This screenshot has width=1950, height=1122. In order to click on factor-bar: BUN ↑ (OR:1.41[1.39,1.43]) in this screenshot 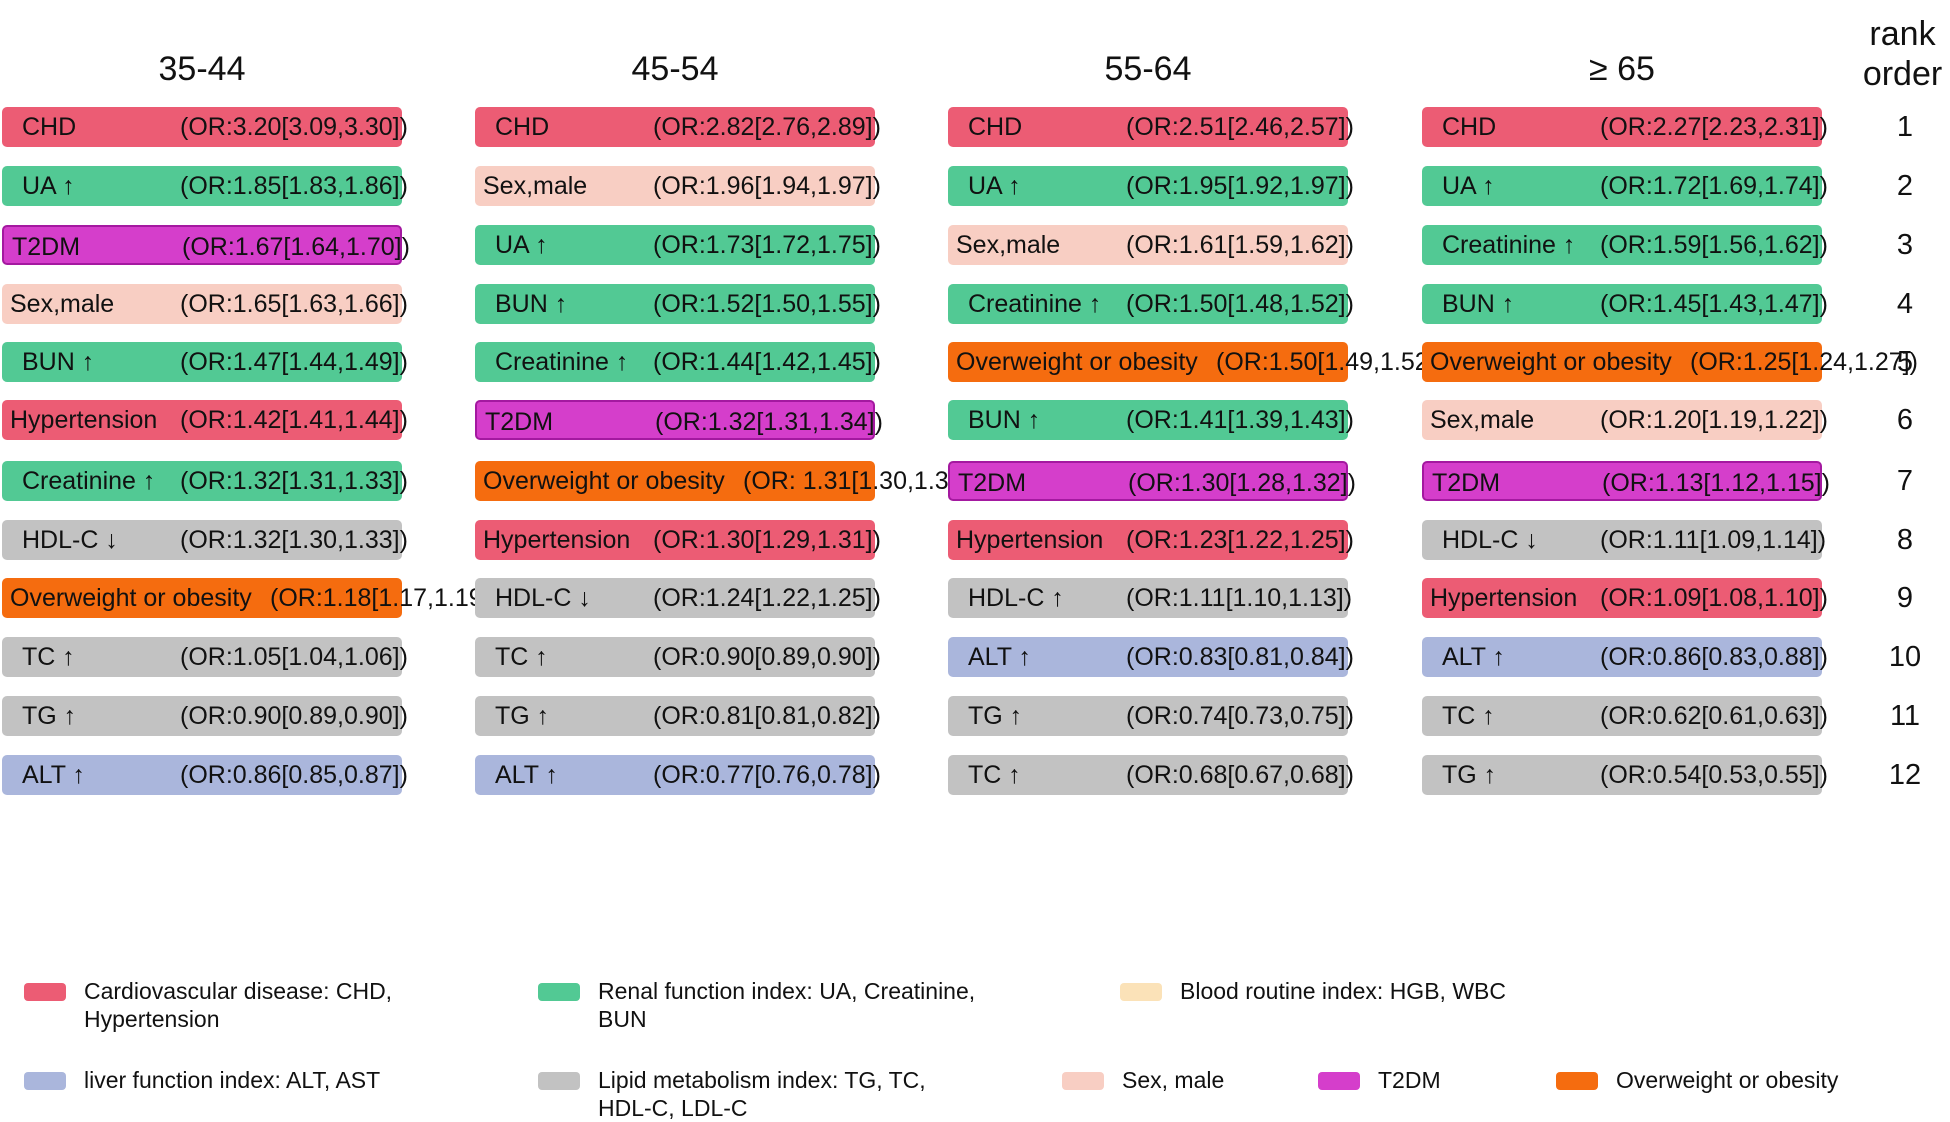, I will do `click(1151, 420)`.